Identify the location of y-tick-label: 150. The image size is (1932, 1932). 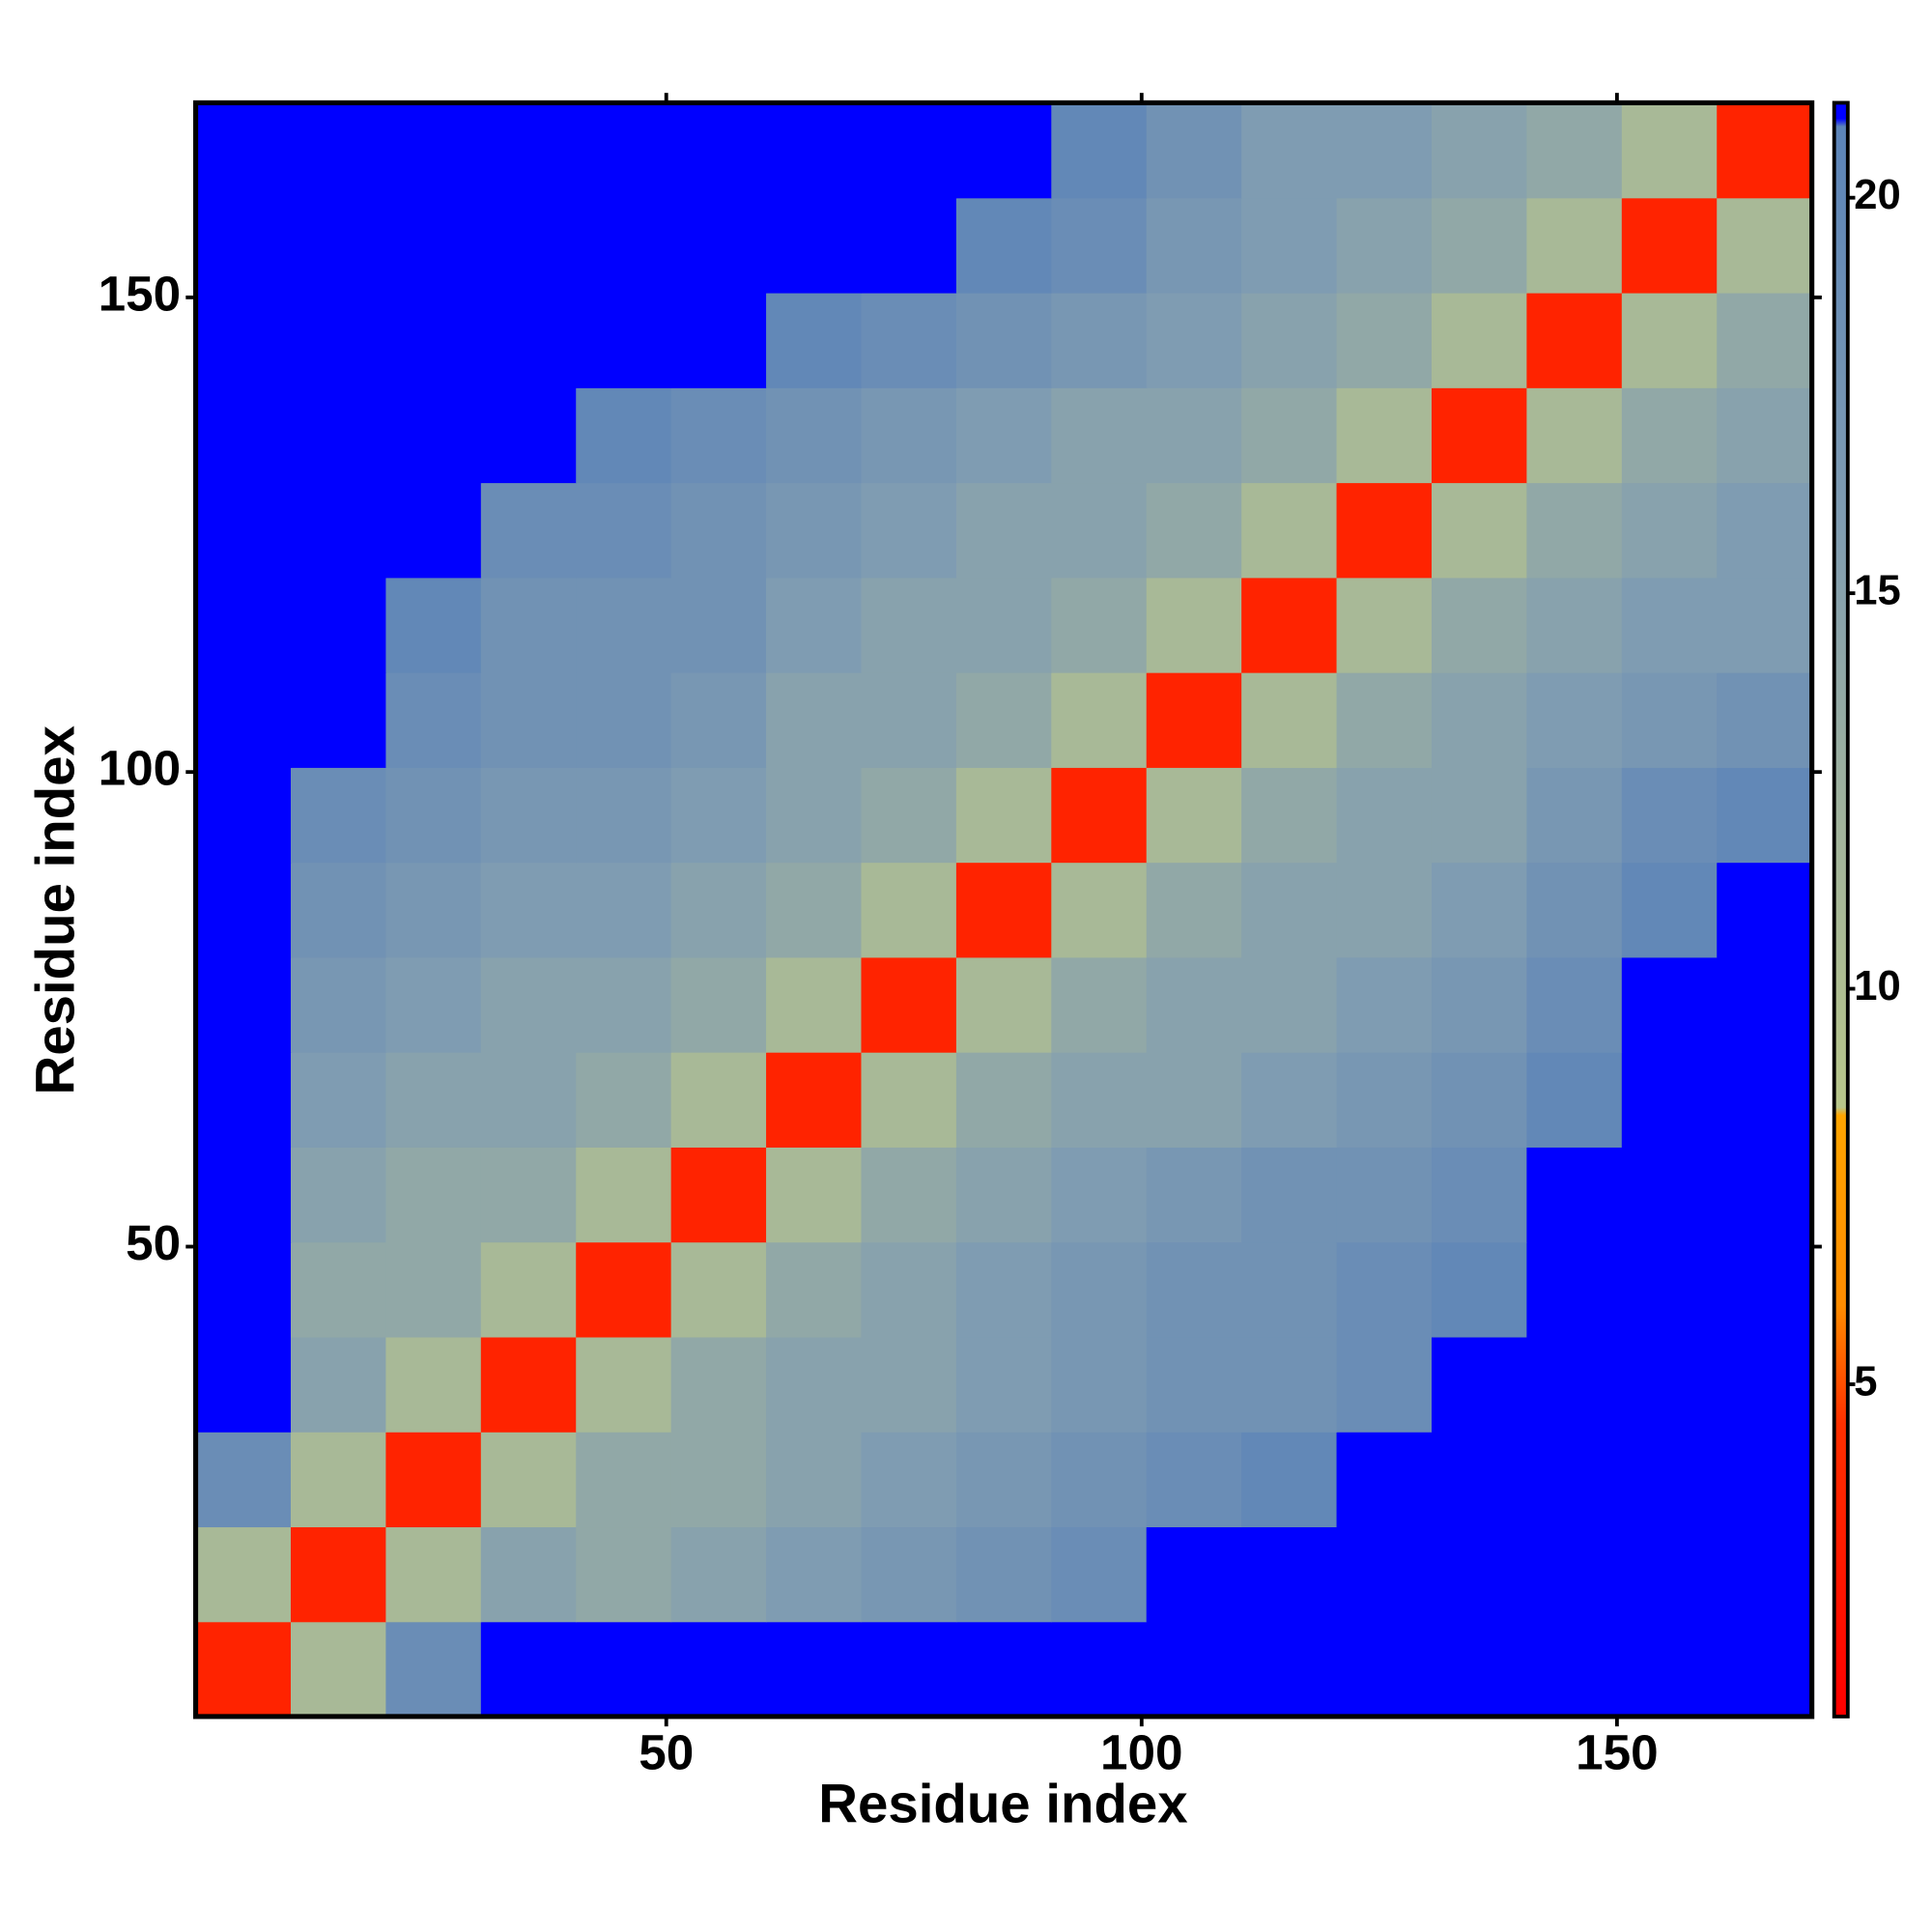
(140, 293).